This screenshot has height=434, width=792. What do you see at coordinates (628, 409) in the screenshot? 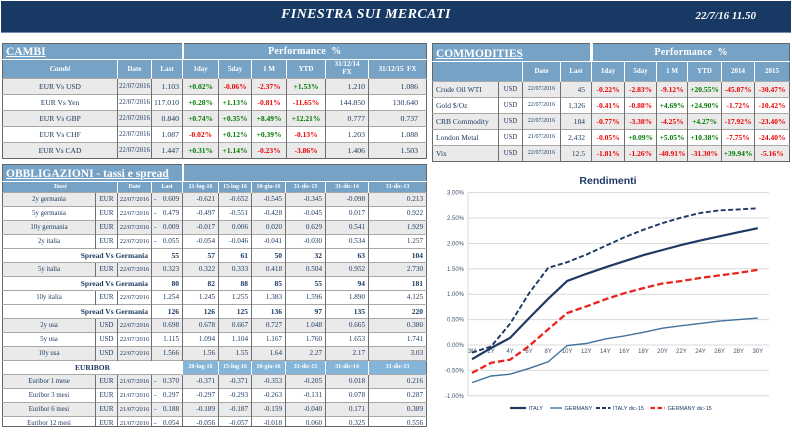
I see `svg-text: ITALY dic-15` at bounding box center [628, 409].